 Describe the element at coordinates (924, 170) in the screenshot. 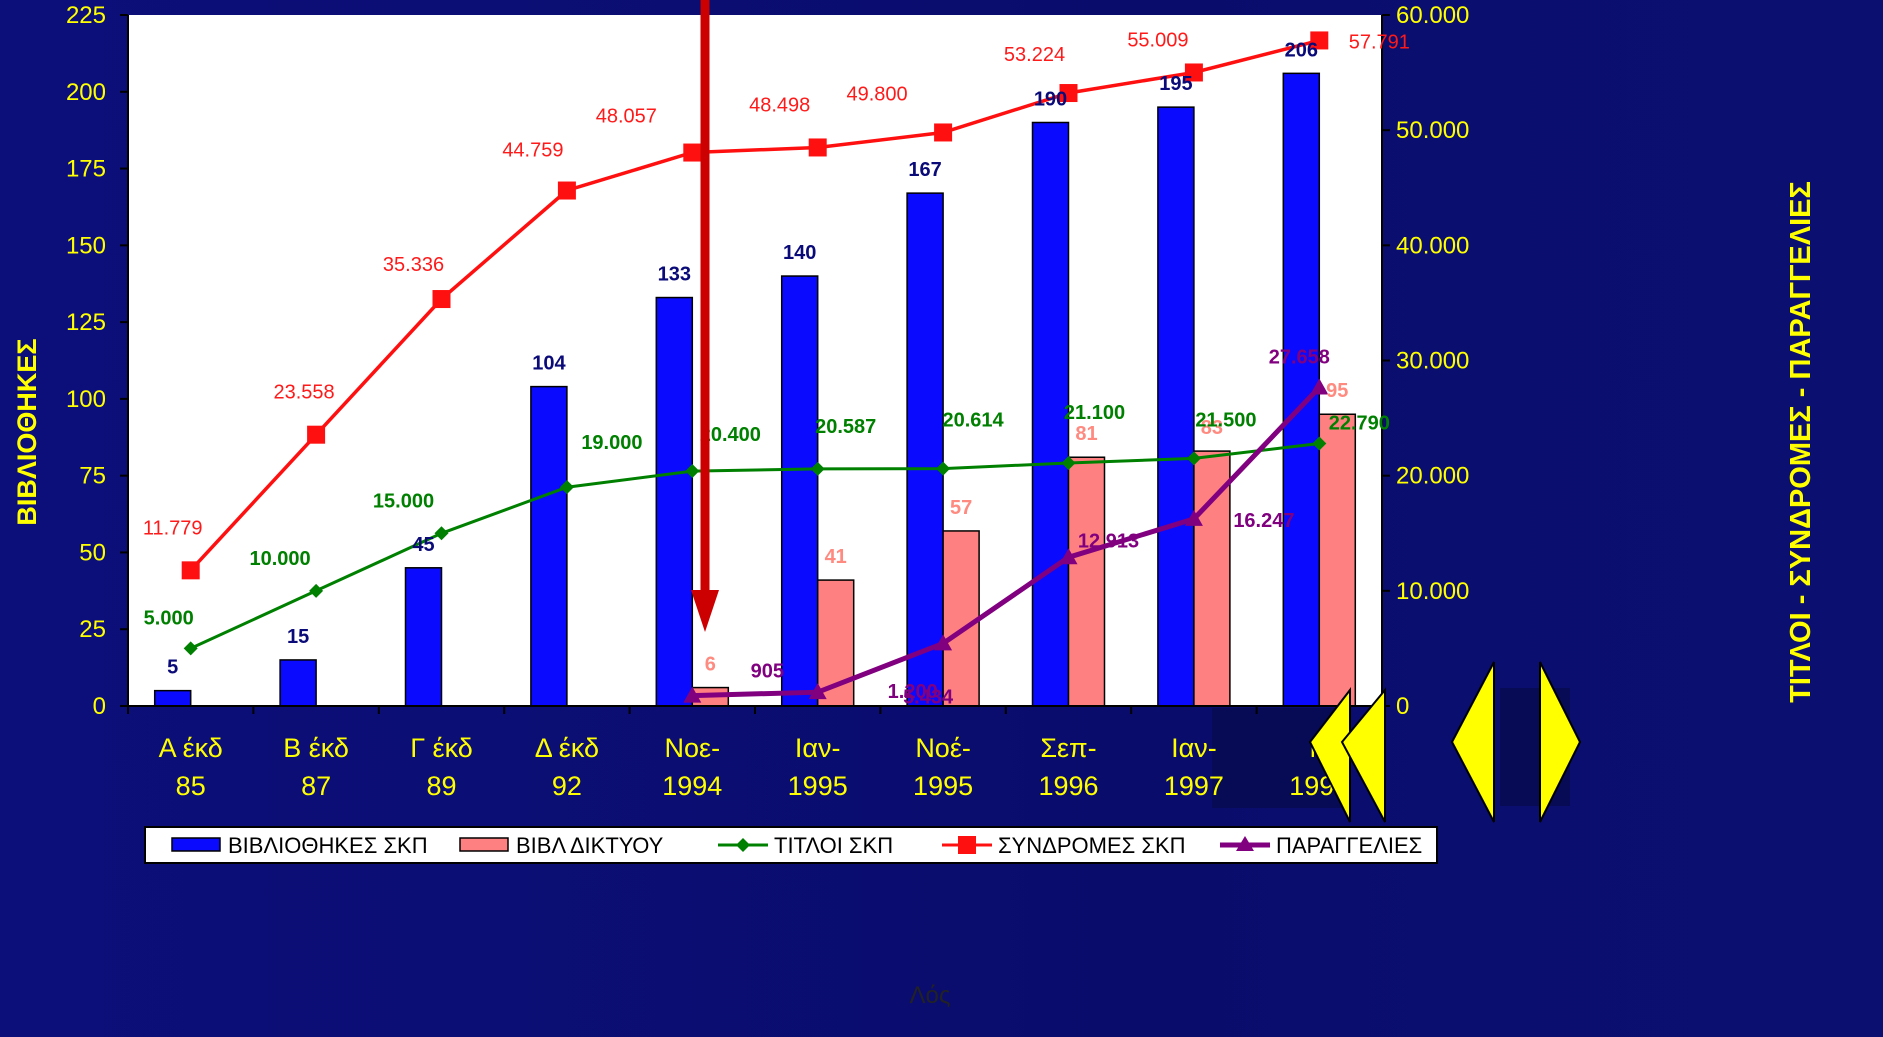

I see `bar-data-label: 167` at that location.